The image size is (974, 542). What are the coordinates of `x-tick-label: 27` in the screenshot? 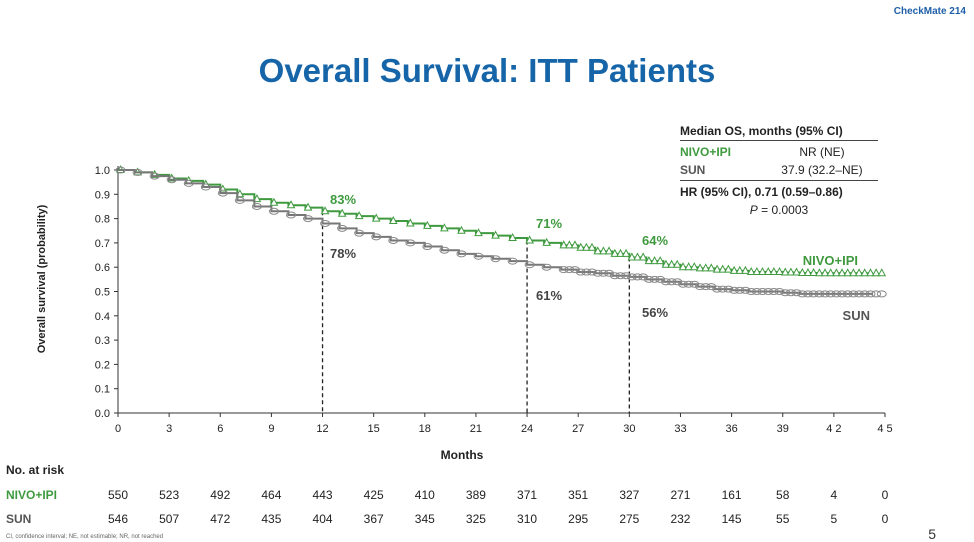 It's located at (578, 429).